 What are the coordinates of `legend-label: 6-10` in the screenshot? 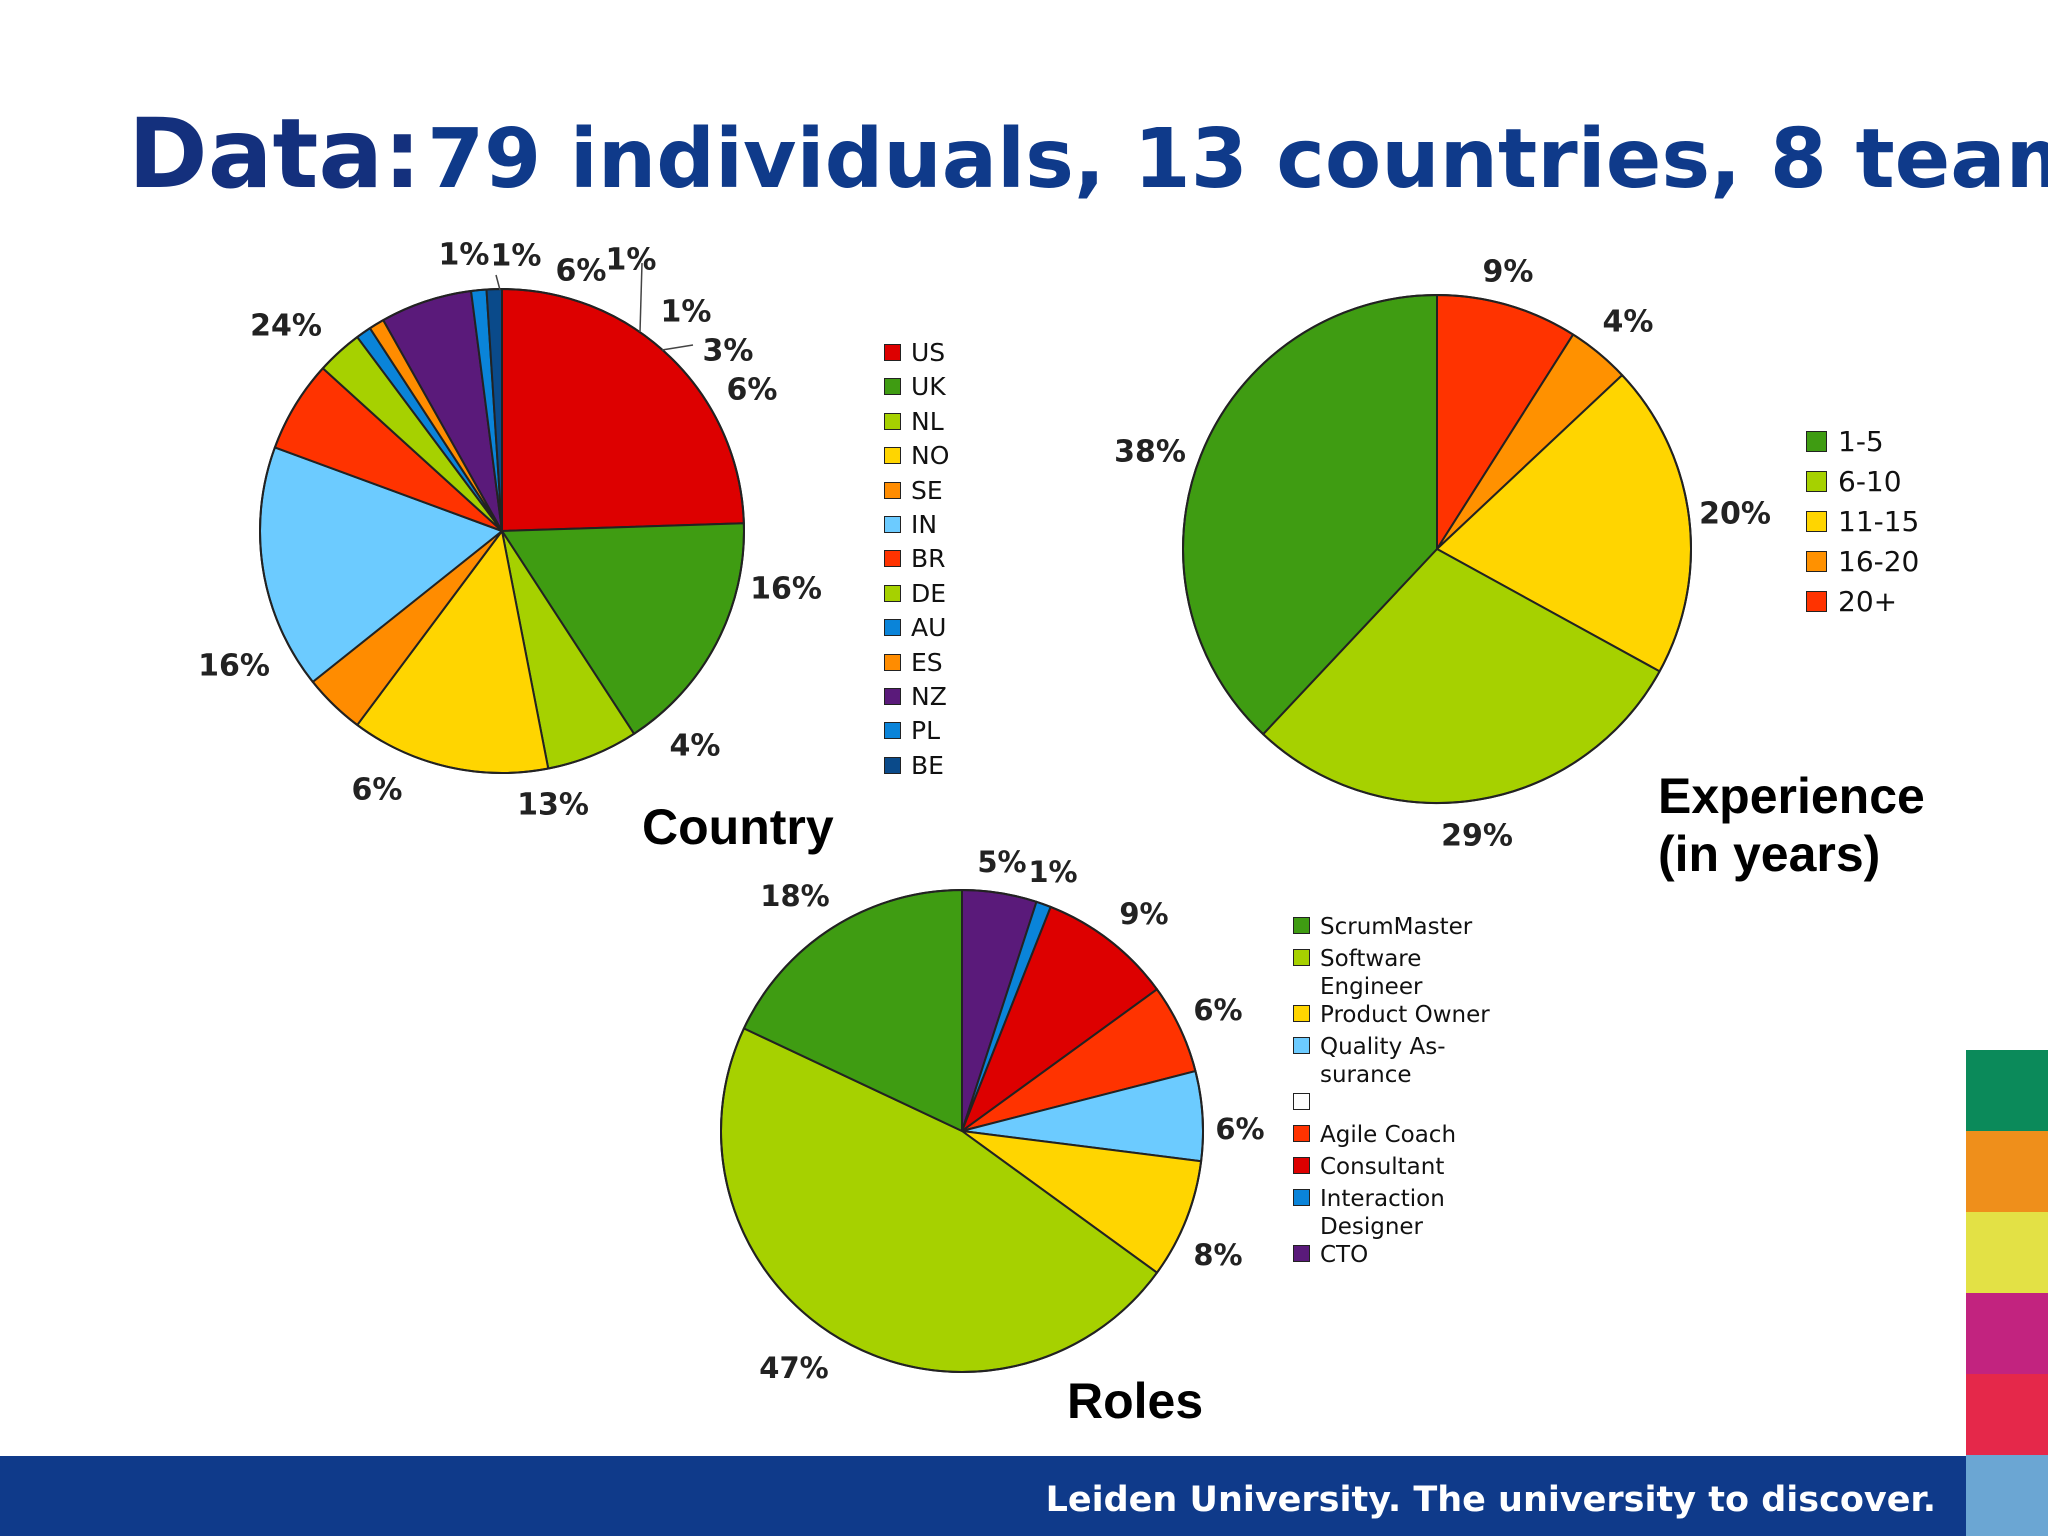 It's located at (1870, 481).